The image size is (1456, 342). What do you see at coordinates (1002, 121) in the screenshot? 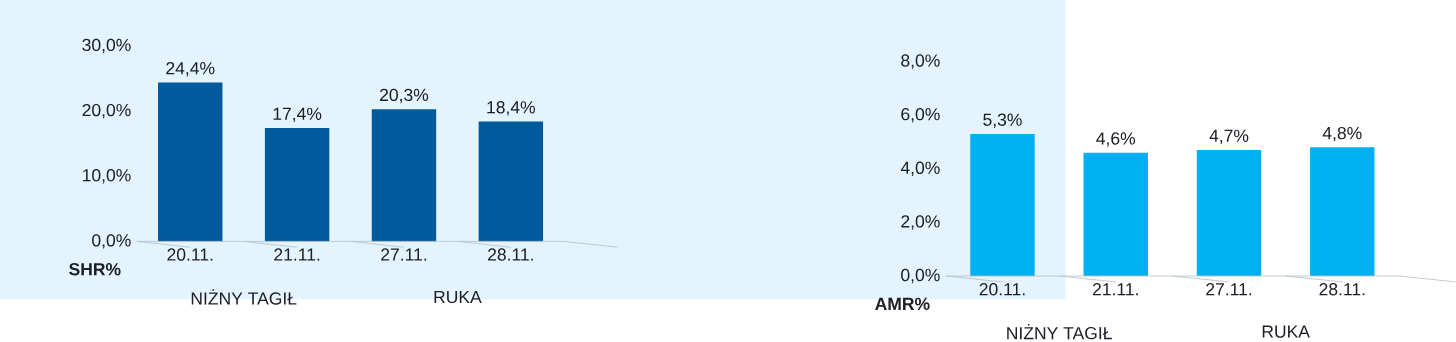
I see `data-label: 5,3%` at bounding box center [1002, 121].